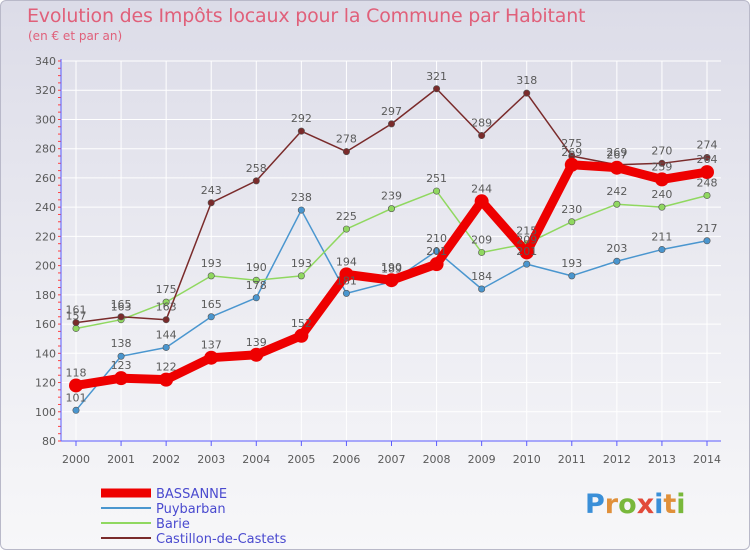  Describe the element at coordinates (45, 119) in the screenshot. I see `y-tick-label: 300` at that location.